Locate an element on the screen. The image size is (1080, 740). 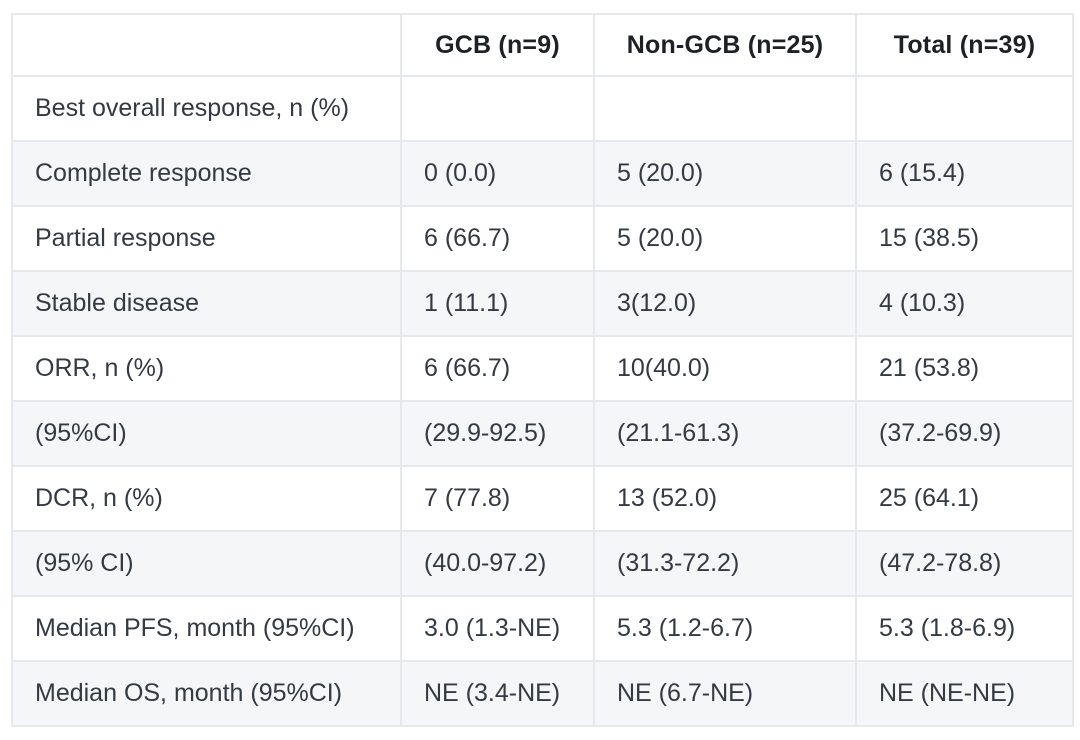
gcb-value-cell: (40.0-97.2) is located at coordinates (497, 563).